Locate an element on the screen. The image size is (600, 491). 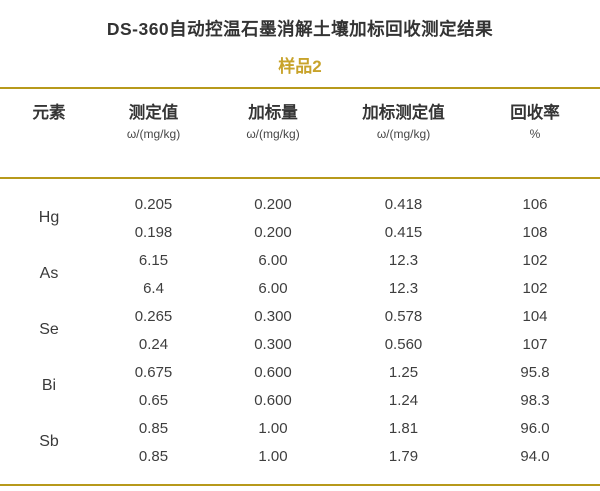
element-cell: Sb is located at coordinates (49, 441).